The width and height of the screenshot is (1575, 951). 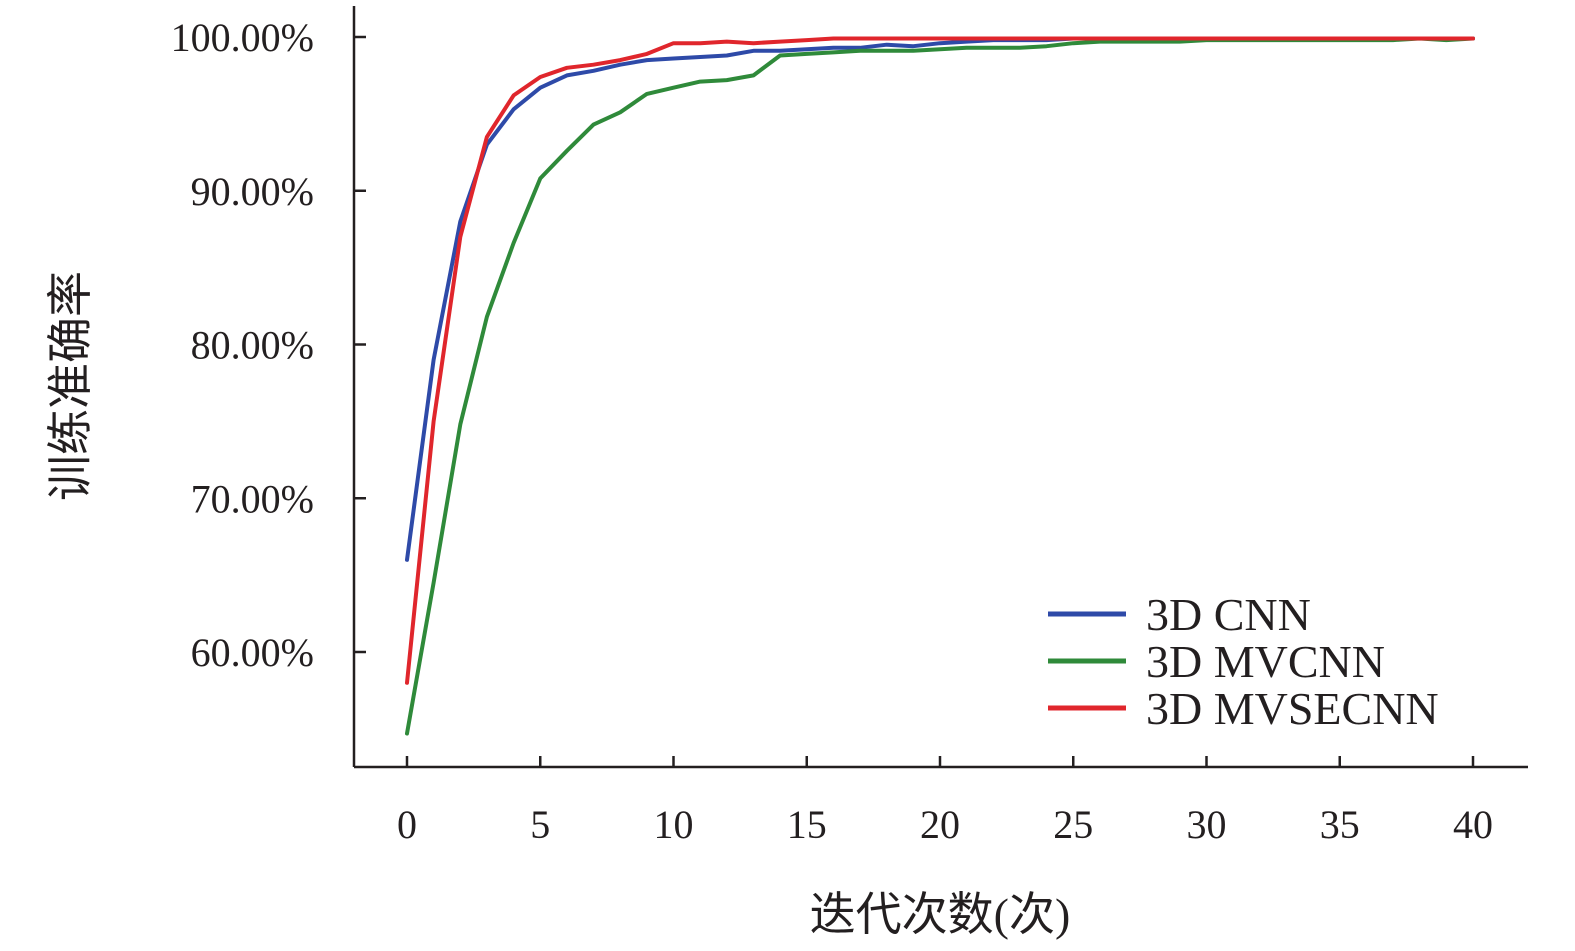 What do you see at coordinates (807, 824) in the screenshot?
I see `x-tick-label: 15` at bounding box center [807, 824].